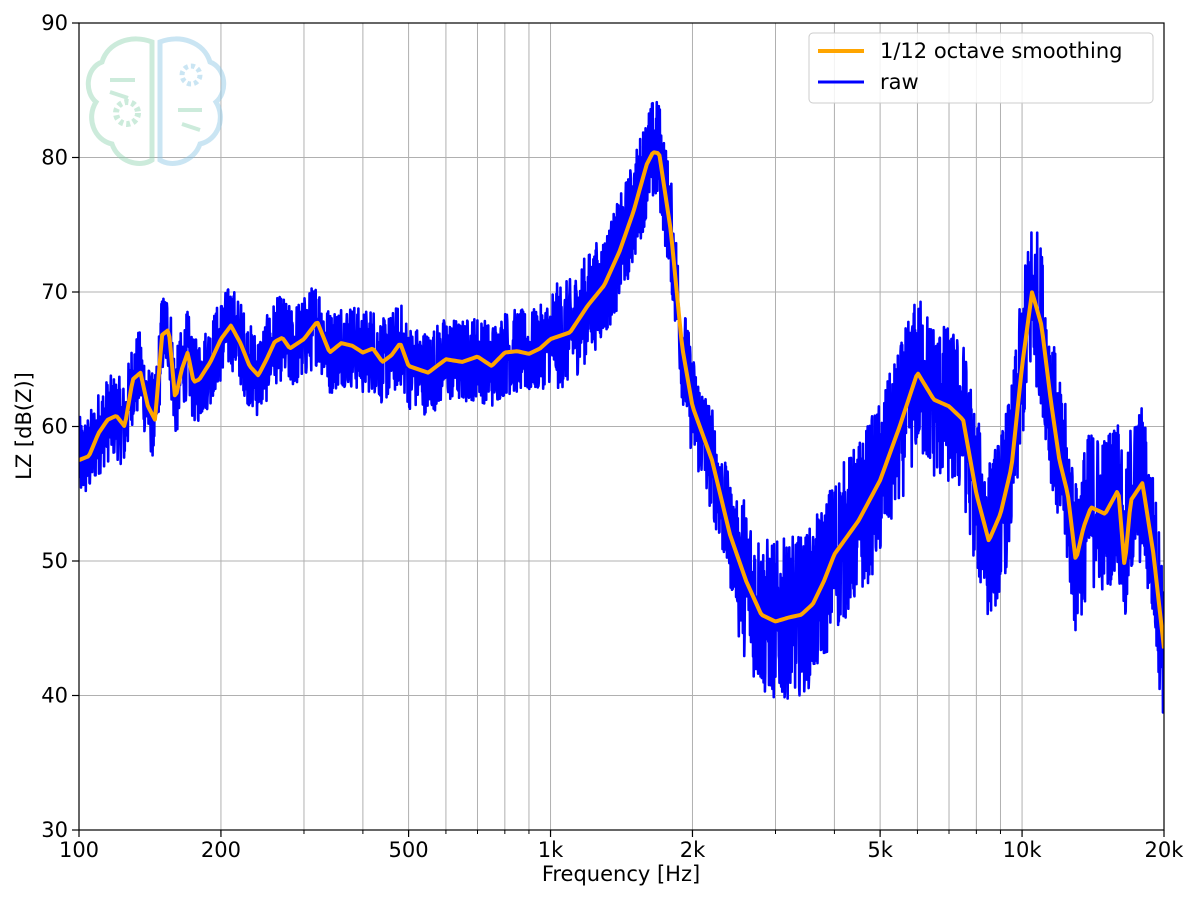 The height and width of the screenshot is (900, 1200). Describe the element at coordinates (1001, 51) in the screenshot. I see `legend-label-smoothing: 1/12 octave smoothing` at that location.